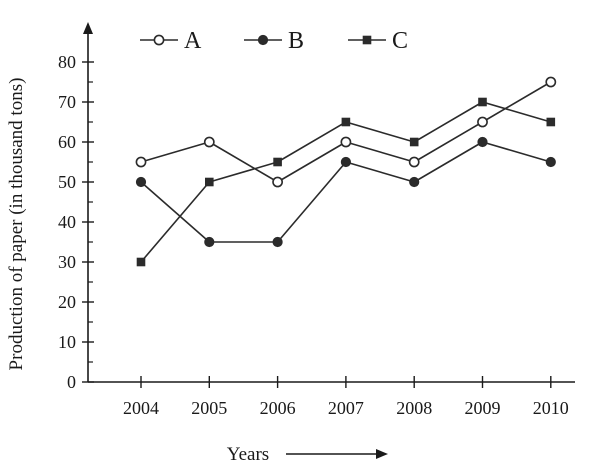  I want to click on y-tick-label: 0, so click(71, 382).